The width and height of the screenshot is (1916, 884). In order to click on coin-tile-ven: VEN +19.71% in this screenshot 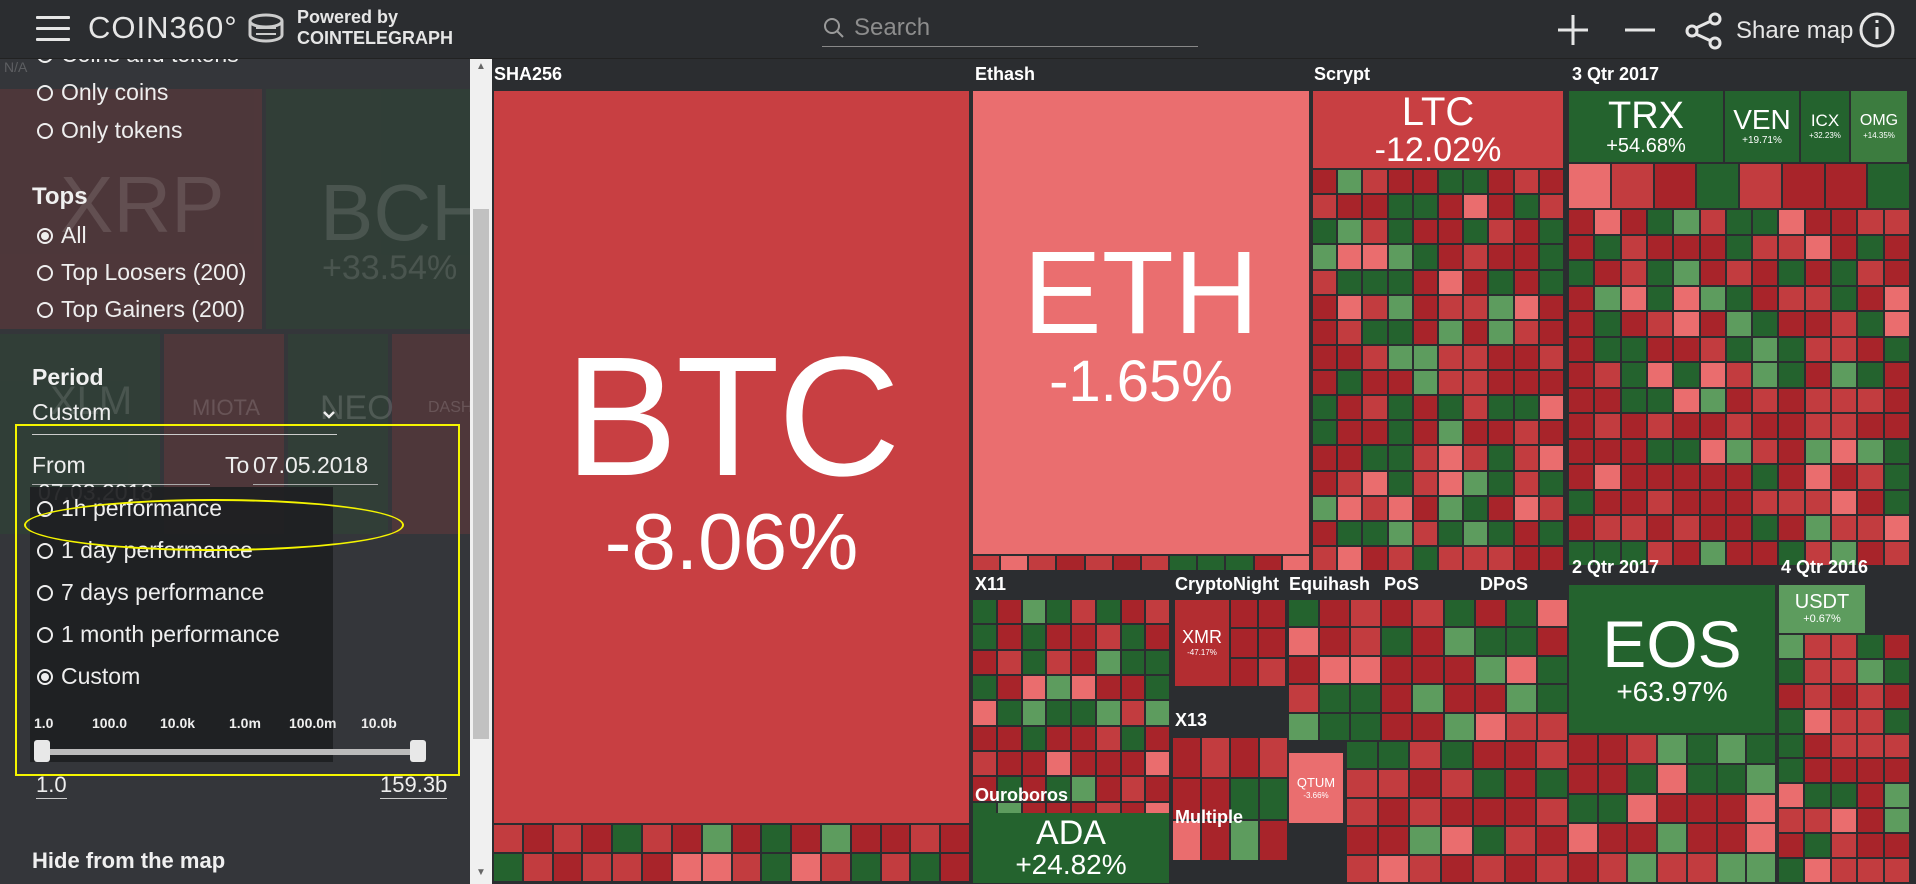, I will do `click(1762, 126)`.